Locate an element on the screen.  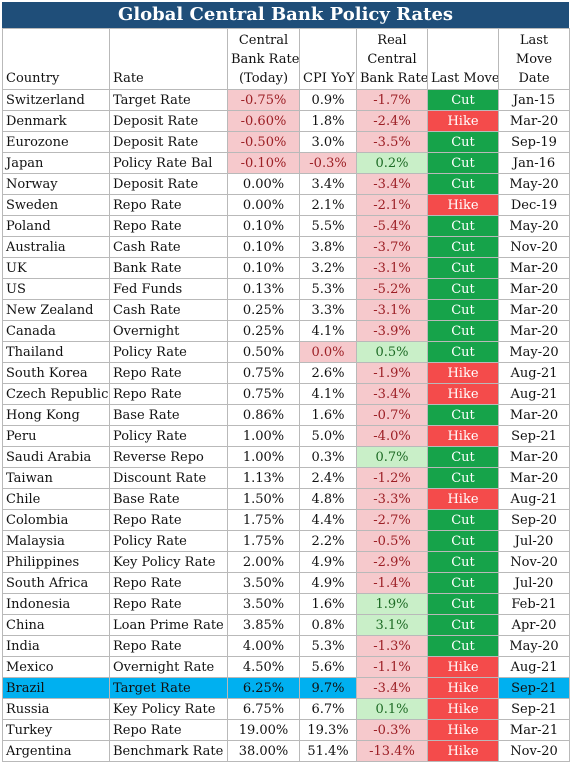
real-rate-cell: -1.4% is located at coordinates (392, 583).